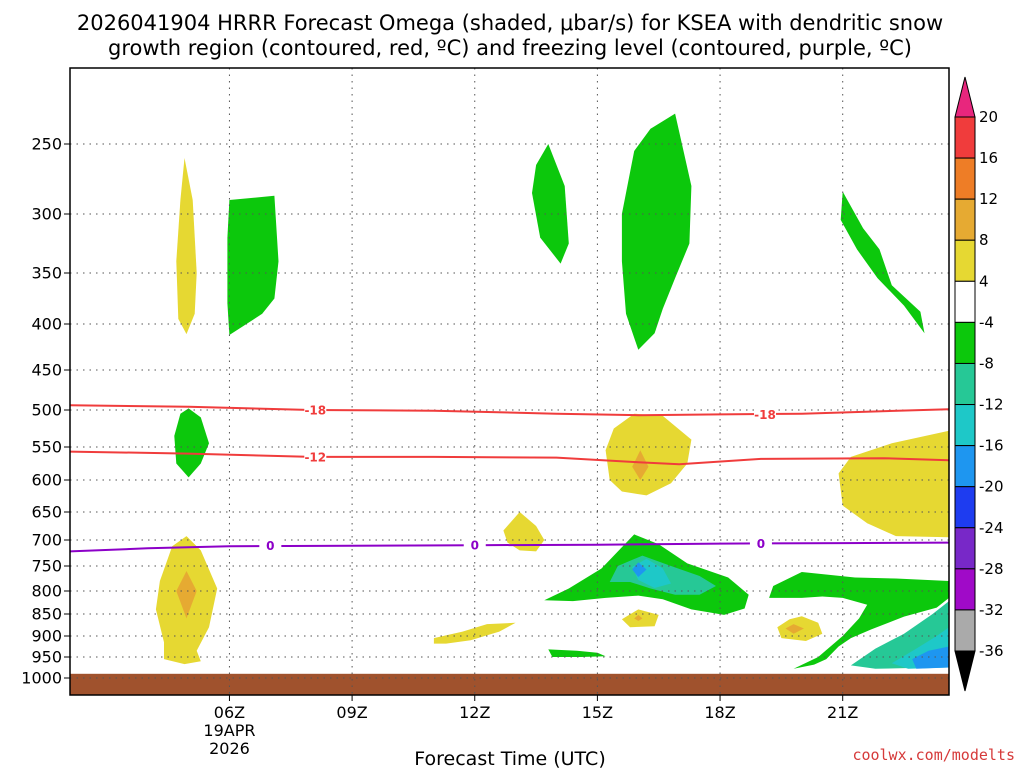  What do you see at coordinates (984, 240) in the screenshot?
I see `colorbar-label: 8` at bounding box center [984, 240].